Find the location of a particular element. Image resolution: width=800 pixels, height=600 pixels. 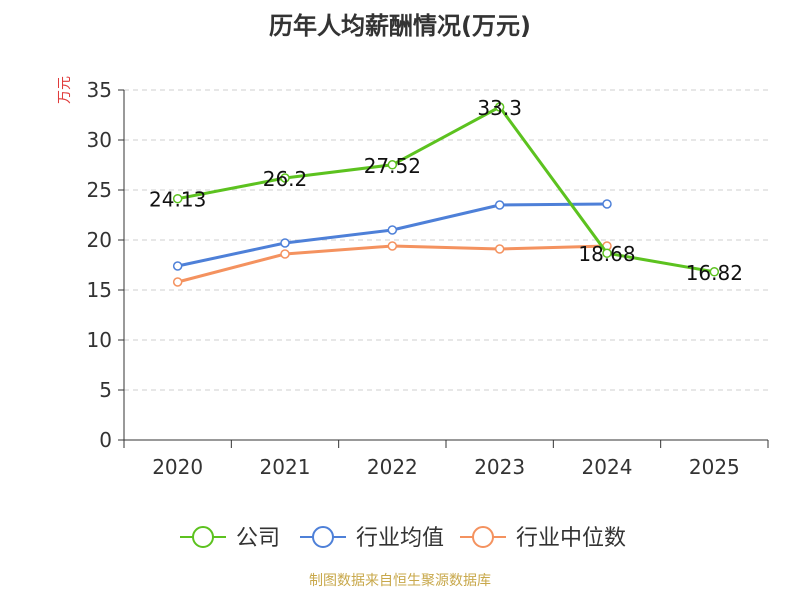

y-tick-label: 25 is located at coordinates (99, 190).